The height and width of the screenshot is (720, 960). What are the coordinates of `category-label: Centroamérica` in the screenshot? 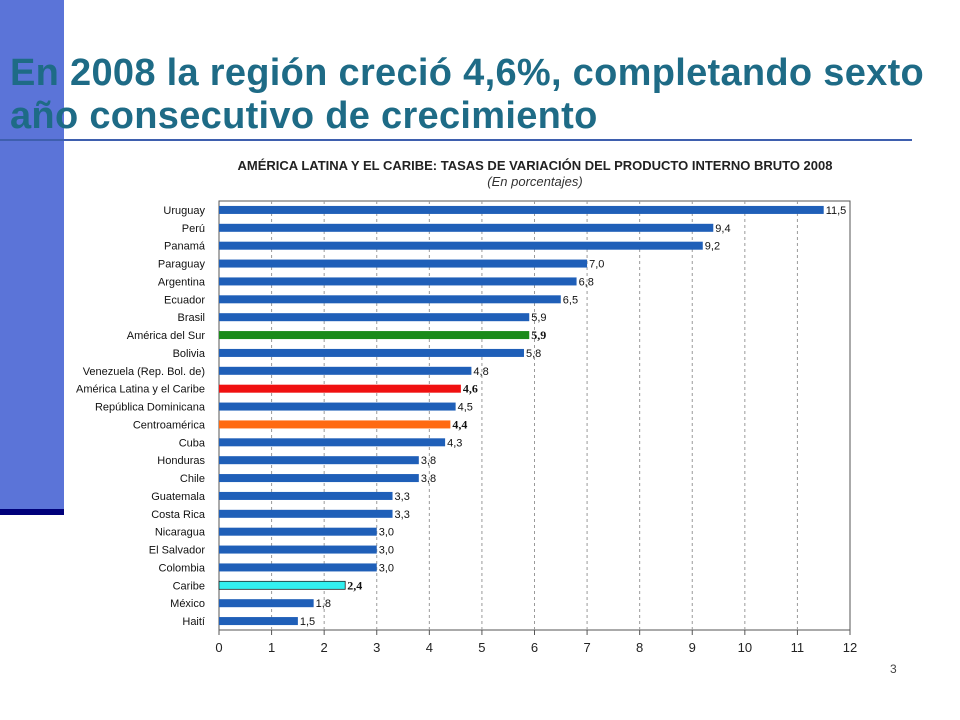 It's located at (169, 425).